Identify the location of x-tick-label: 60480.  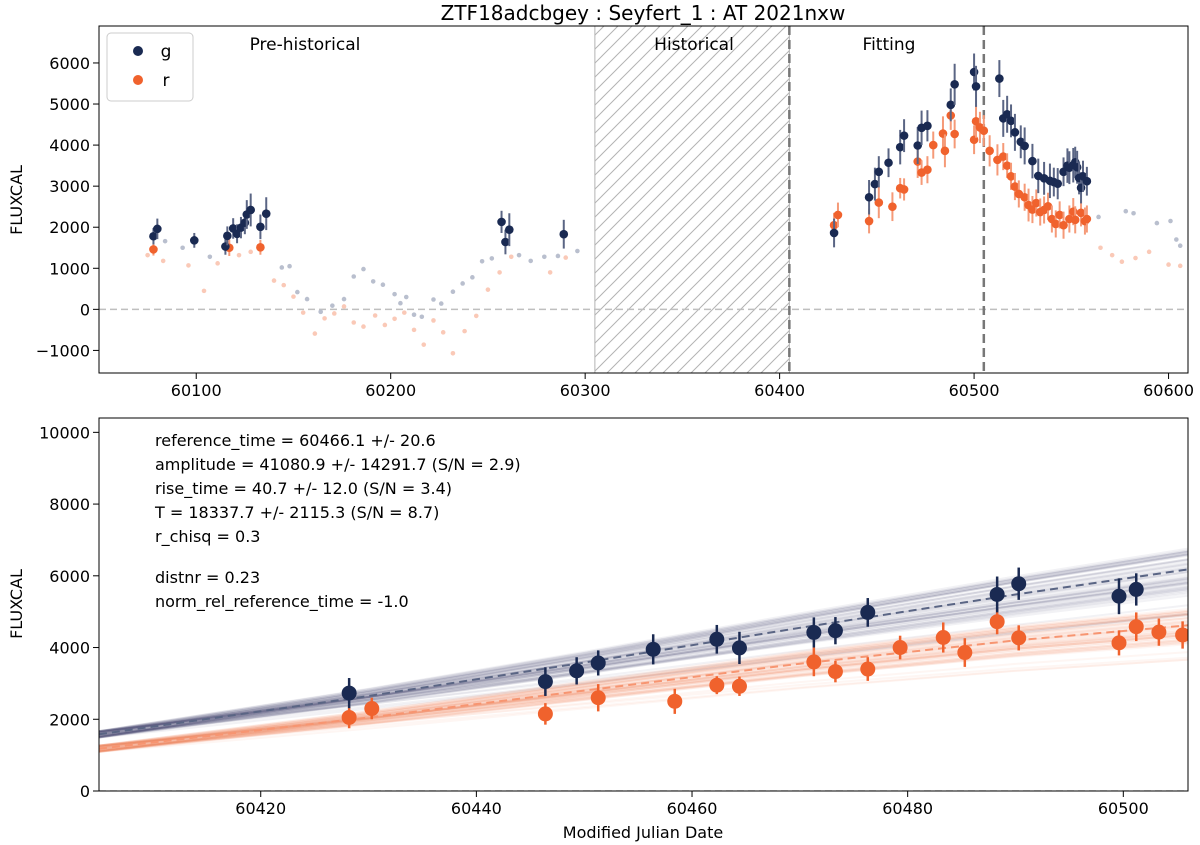
(907, 808).